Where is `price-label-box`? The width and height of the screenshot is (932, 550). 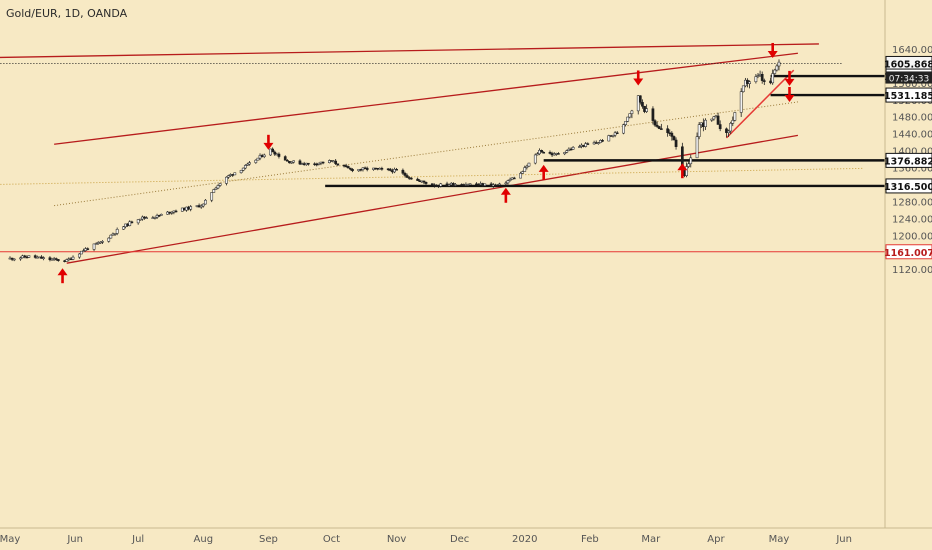
price-label-box is located at coordinates (908, 186).